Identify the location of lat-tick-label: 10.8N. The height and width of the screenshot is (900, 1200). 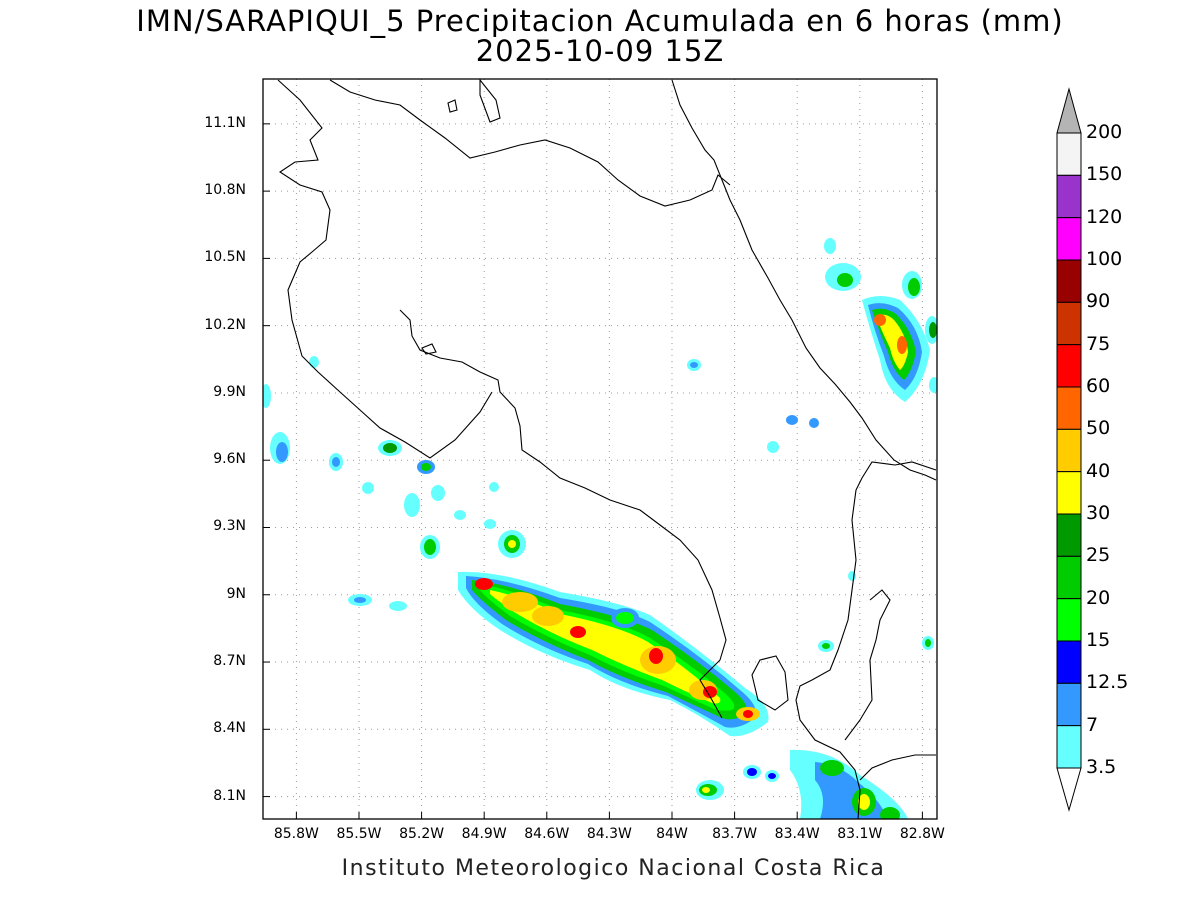
(225, 190).